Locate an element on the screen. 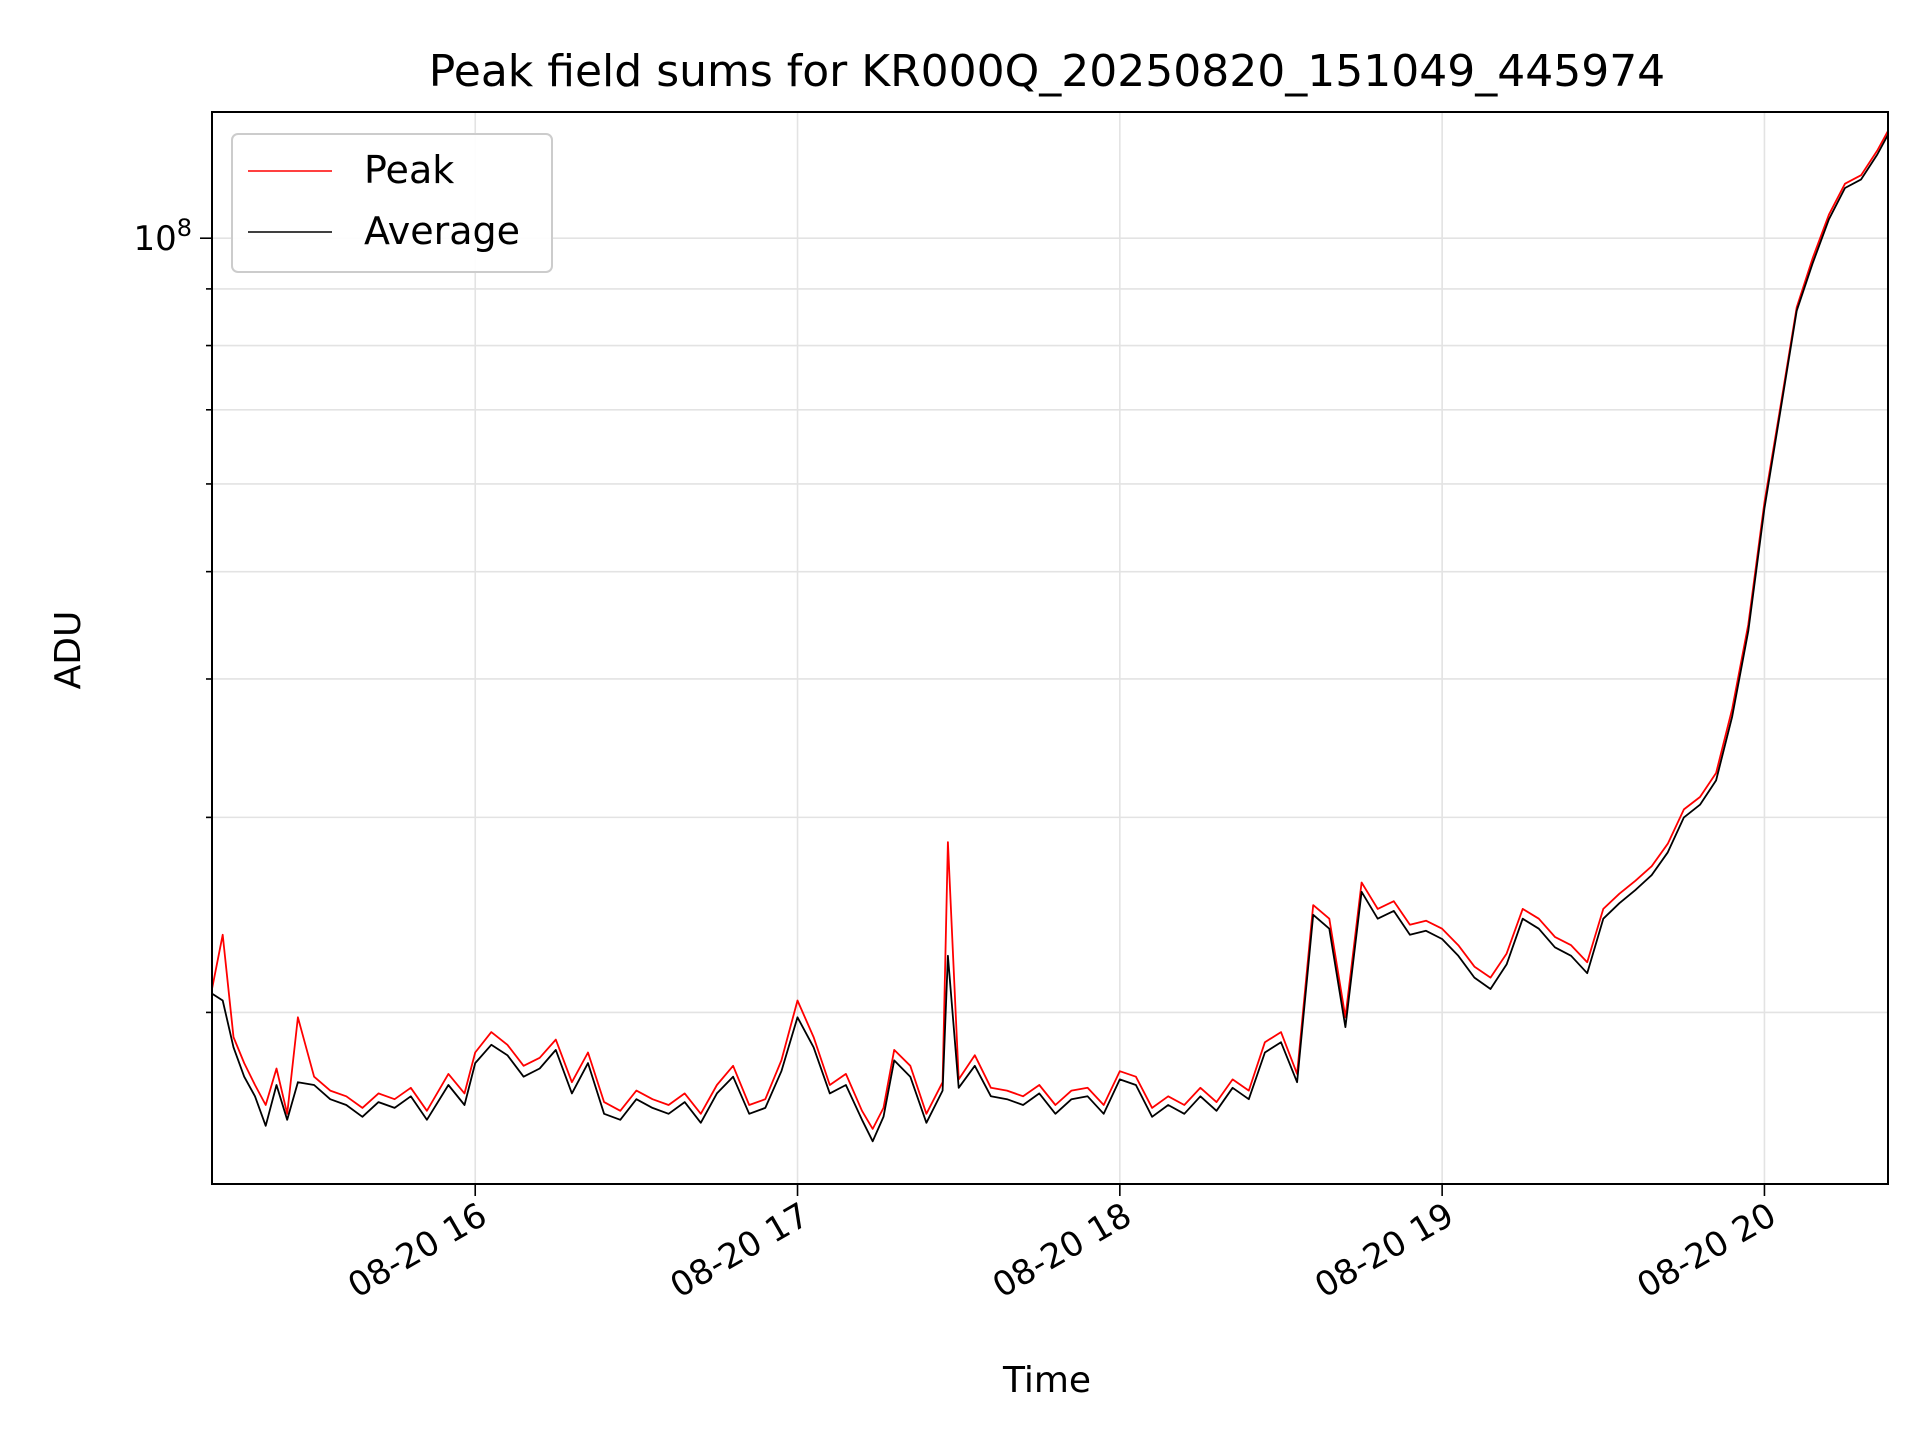 The width and height of the screenshot is (1920, 1440). legend: Peak Average is located at coordinates (392, 203).